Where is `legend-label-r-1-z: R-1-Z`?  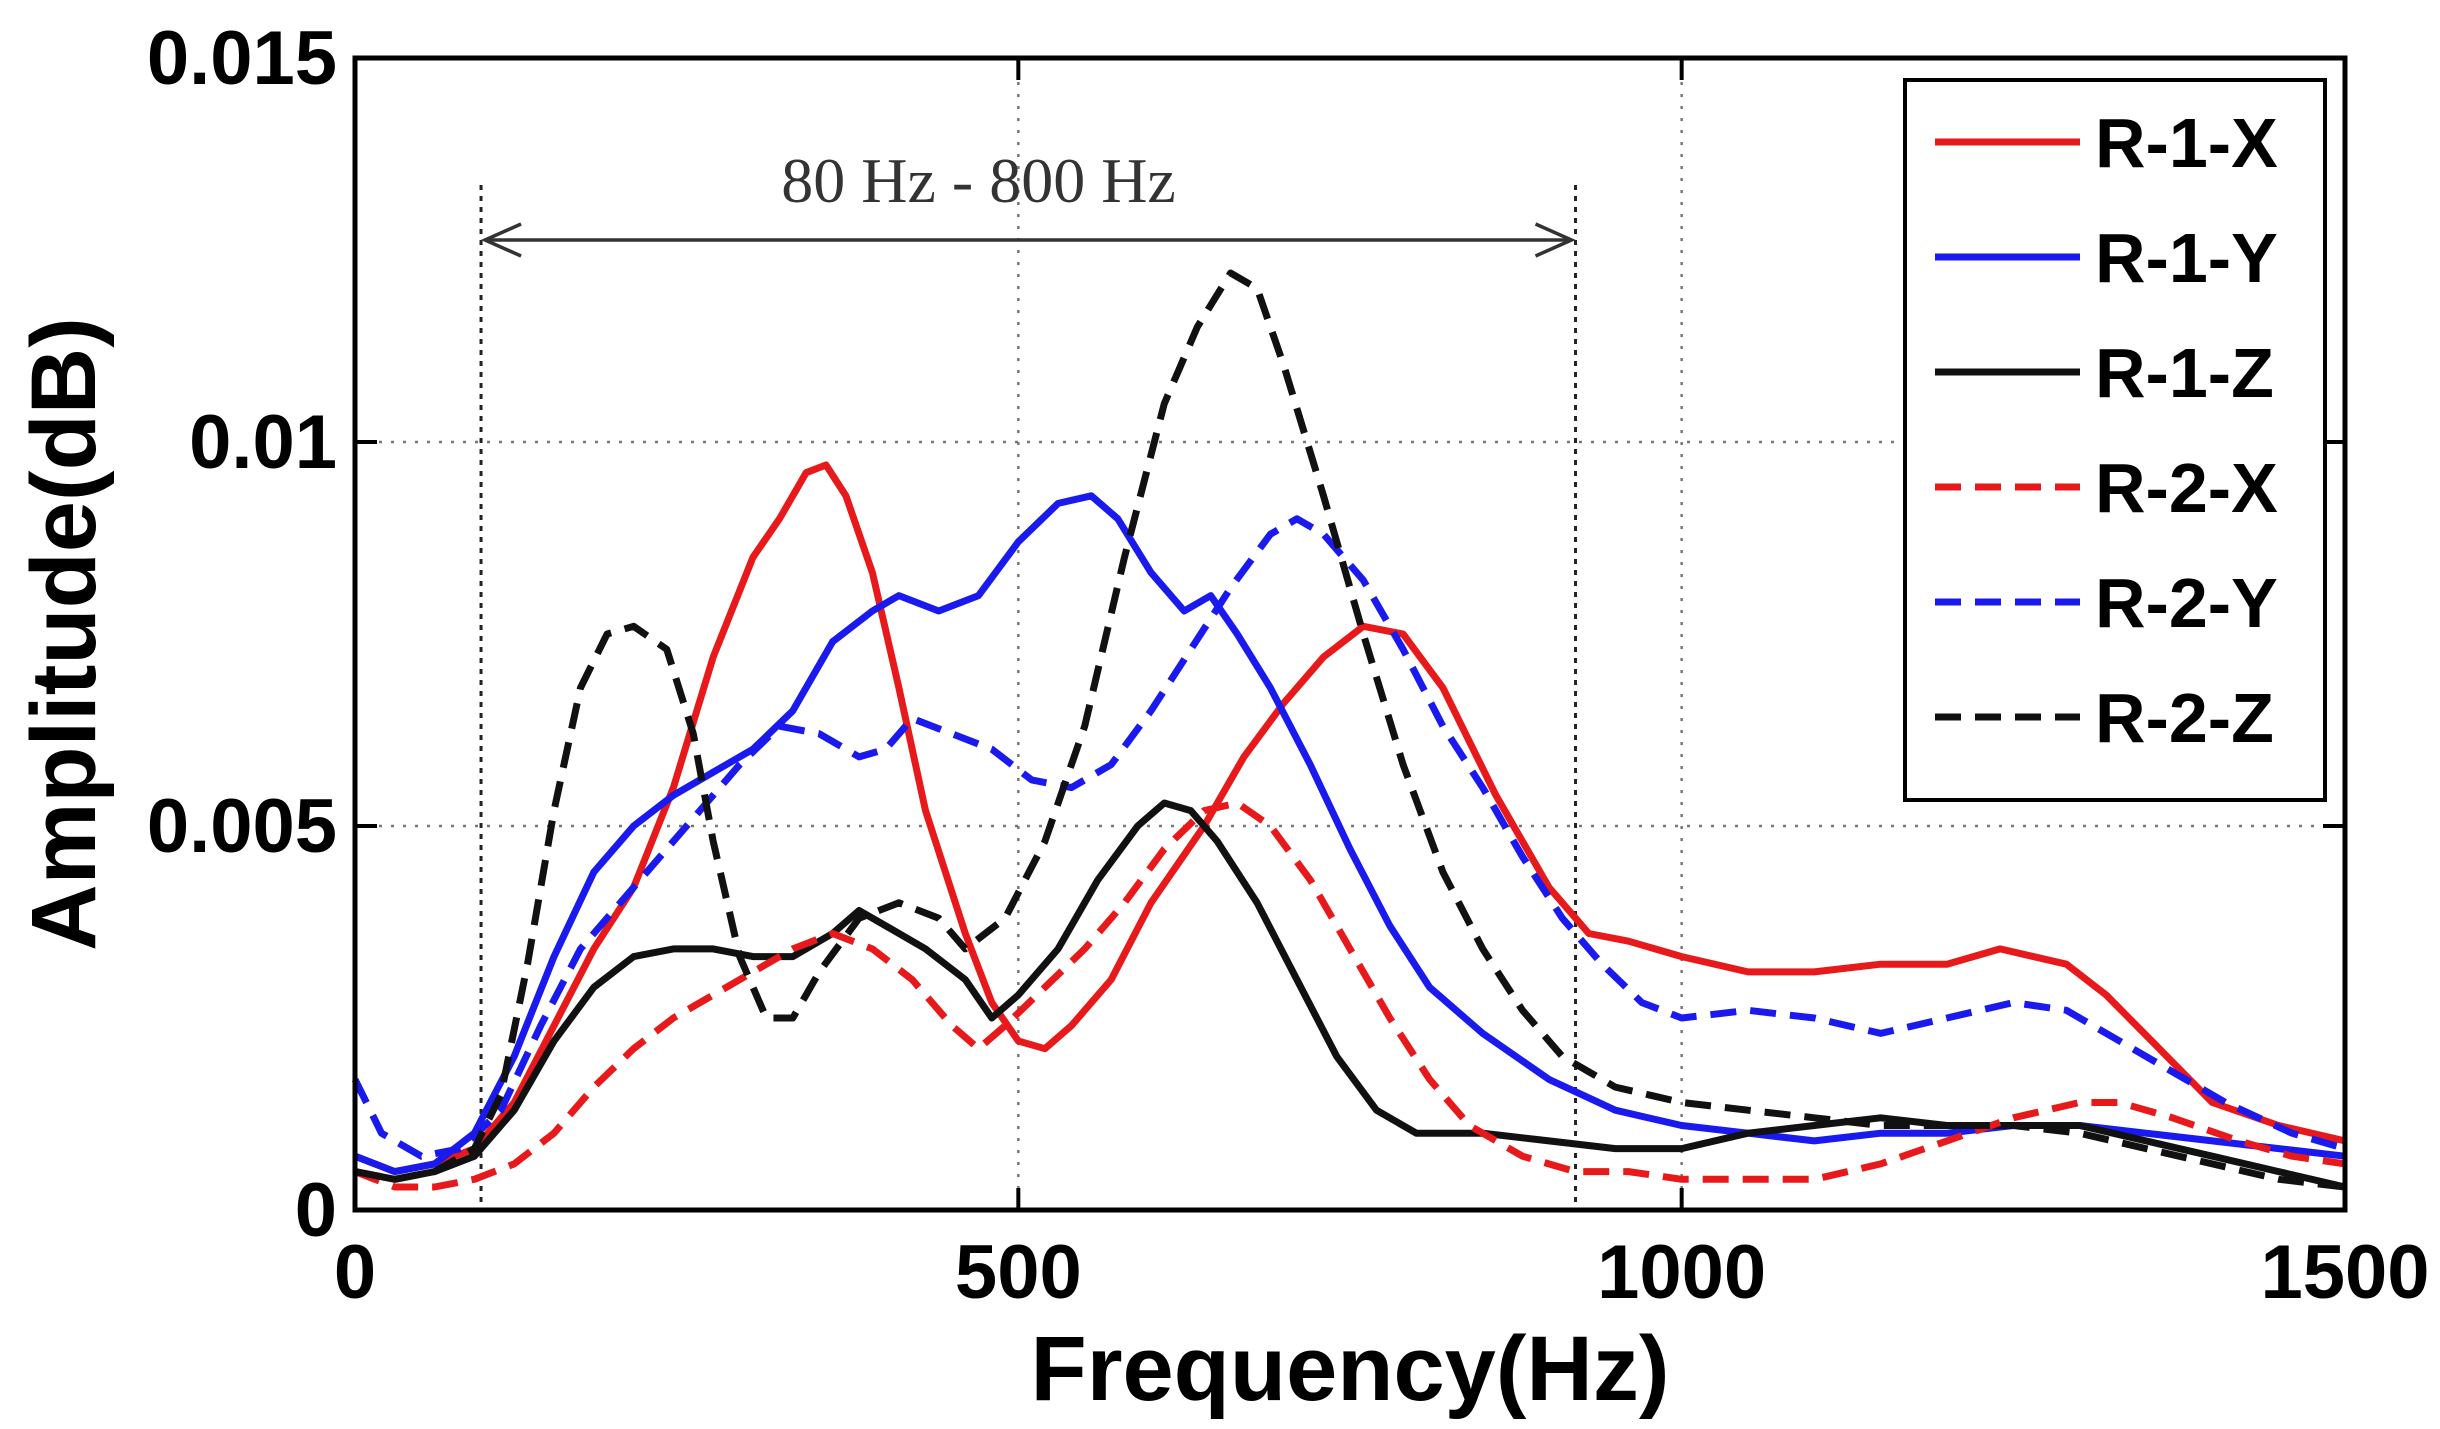
legend-label-r-1-z: R-1-Z is located at coordinates (2184, 373).